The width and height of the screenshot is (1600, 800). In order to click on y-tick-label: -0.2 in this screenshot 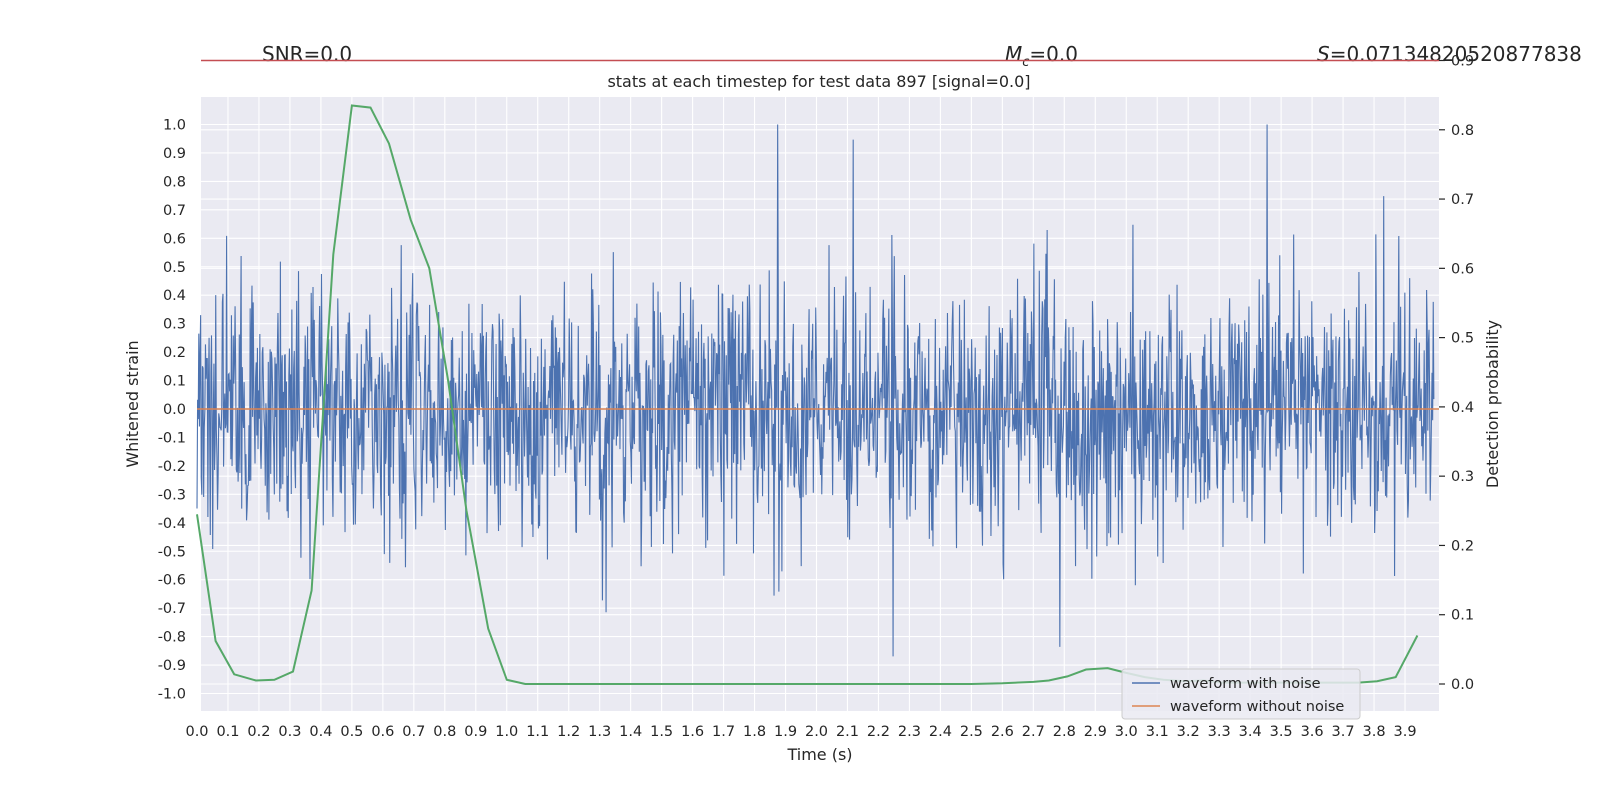, I will do `click(172, 467)`.